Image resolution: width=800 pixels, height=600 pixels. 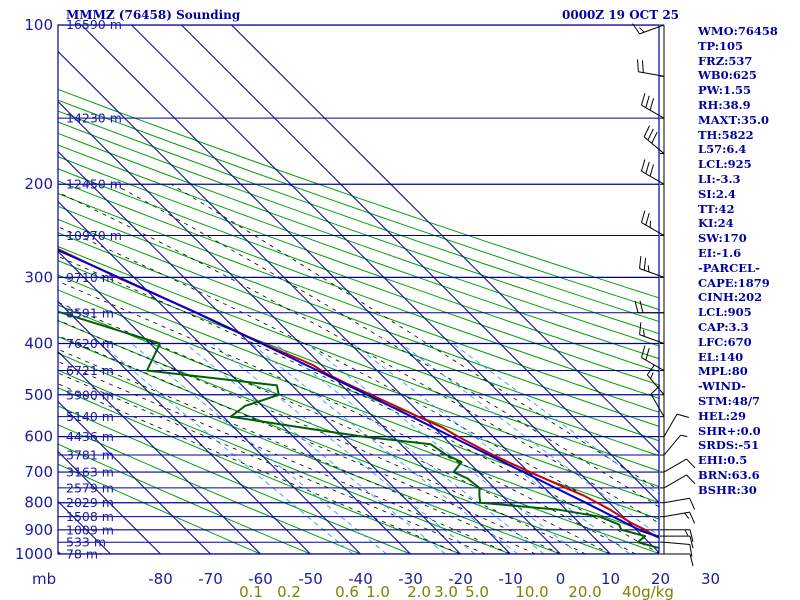 I want to click on mixing-ratio-label: 2.0, so click(x=419, y=591).